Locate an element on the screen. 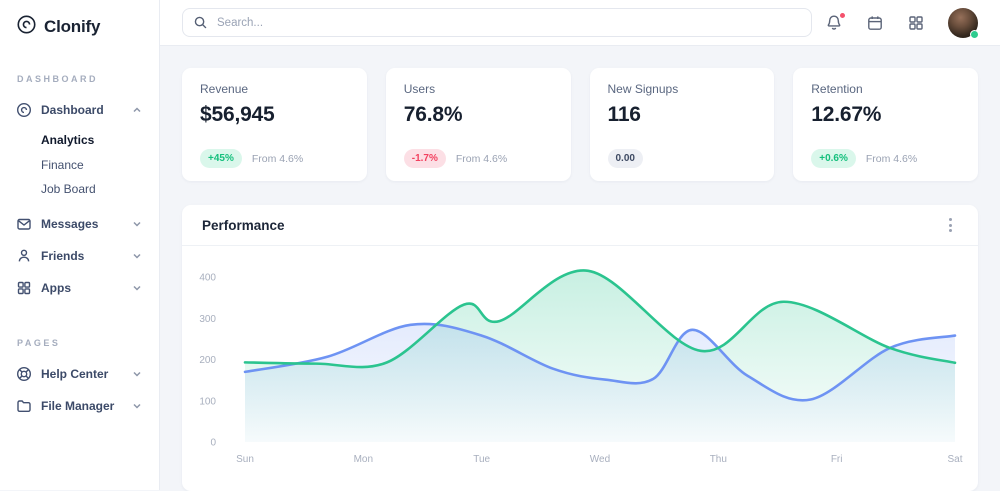 Image resolution: width=1000 pixels, height=491 pixels. sidebar-item-messages: Messages is located at coordinates (79, 224).